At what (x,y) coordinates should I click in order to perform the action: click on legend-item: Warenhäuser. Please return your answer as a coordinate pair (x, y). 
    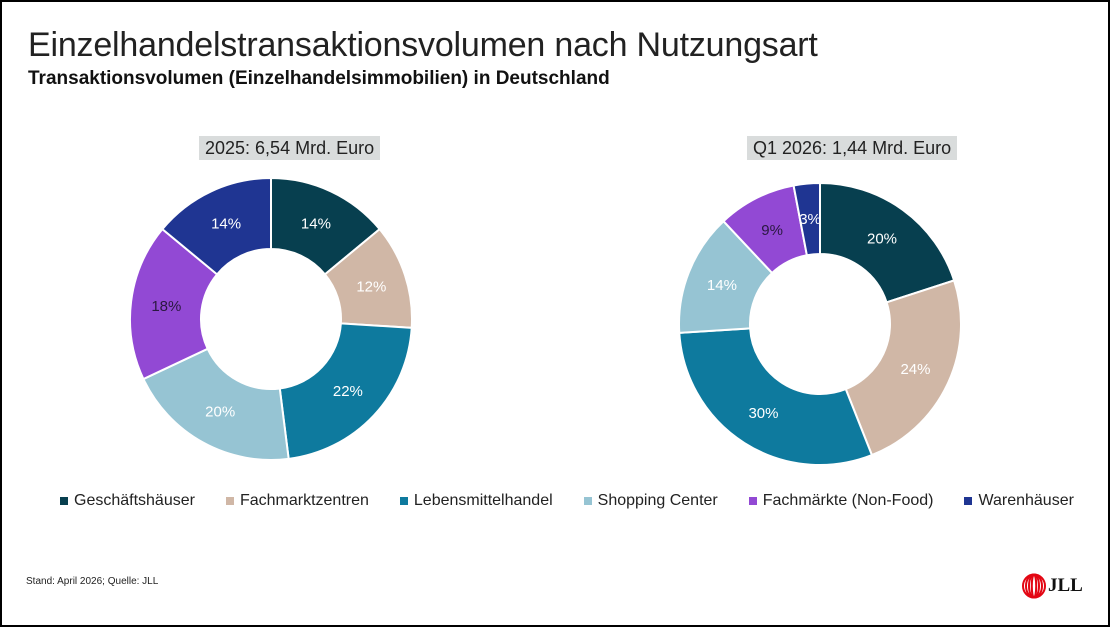
    Looking at the image, I should click on (1019, 501).